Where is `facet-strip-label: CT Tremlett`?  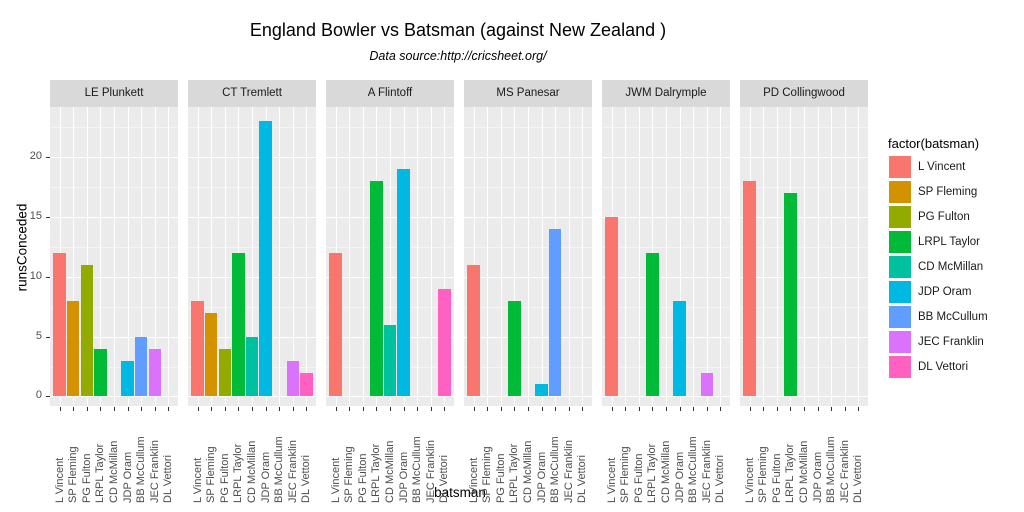
facet-strip-label: CT Tremlett is located at coordinates (252, 93).